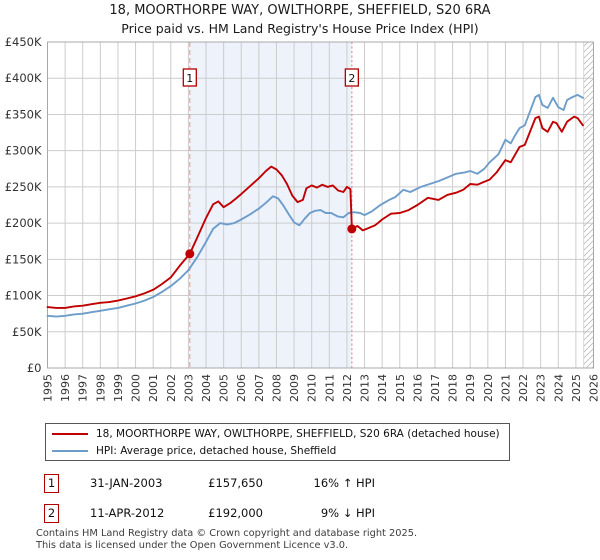 The width and height of the screenshot is (600, 560). What do you see at coordinates (23, 42) in the screenshot?
I see `svg-text: £450K` at bounding box center [23, 42].